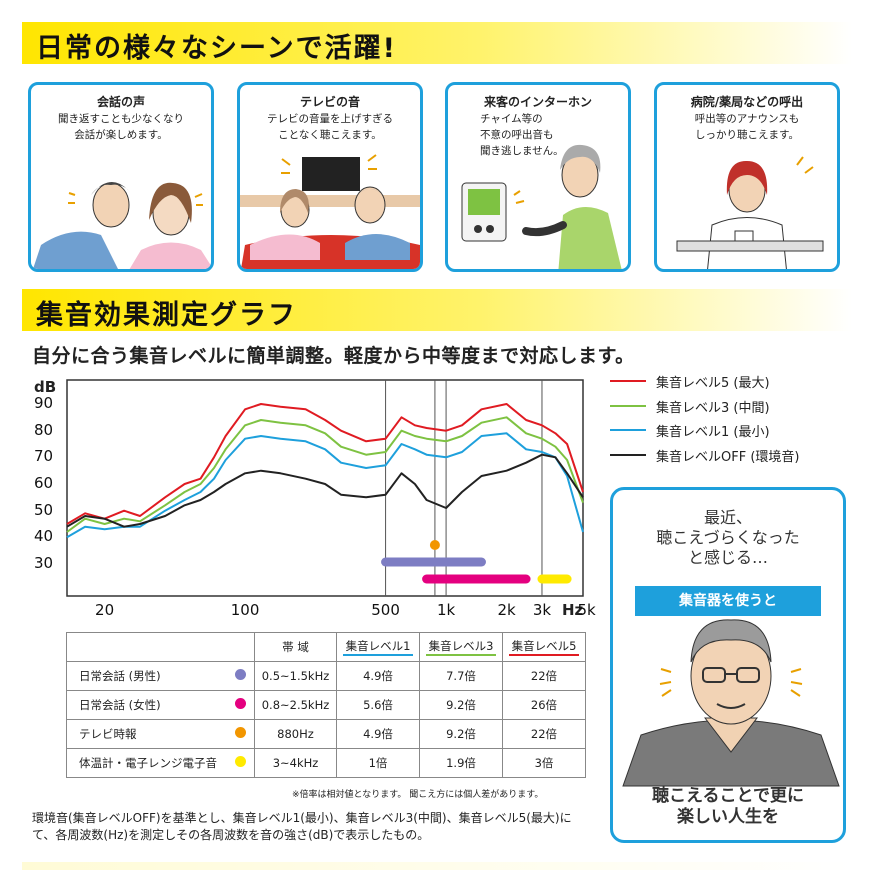 The image size is (870, 870). Describe the element at coordinates (747, 102) in the screenshot. I see `scene-title: 病院/薬局などの呼出` at that location.